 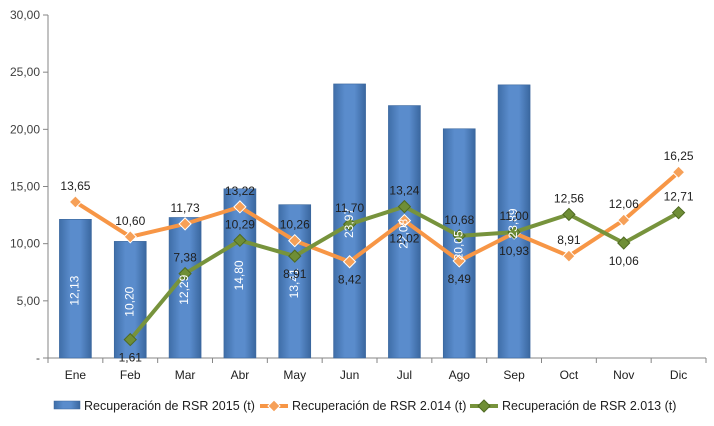 I want to click on x-tick-label: Sep, so click(x=514, y=375).